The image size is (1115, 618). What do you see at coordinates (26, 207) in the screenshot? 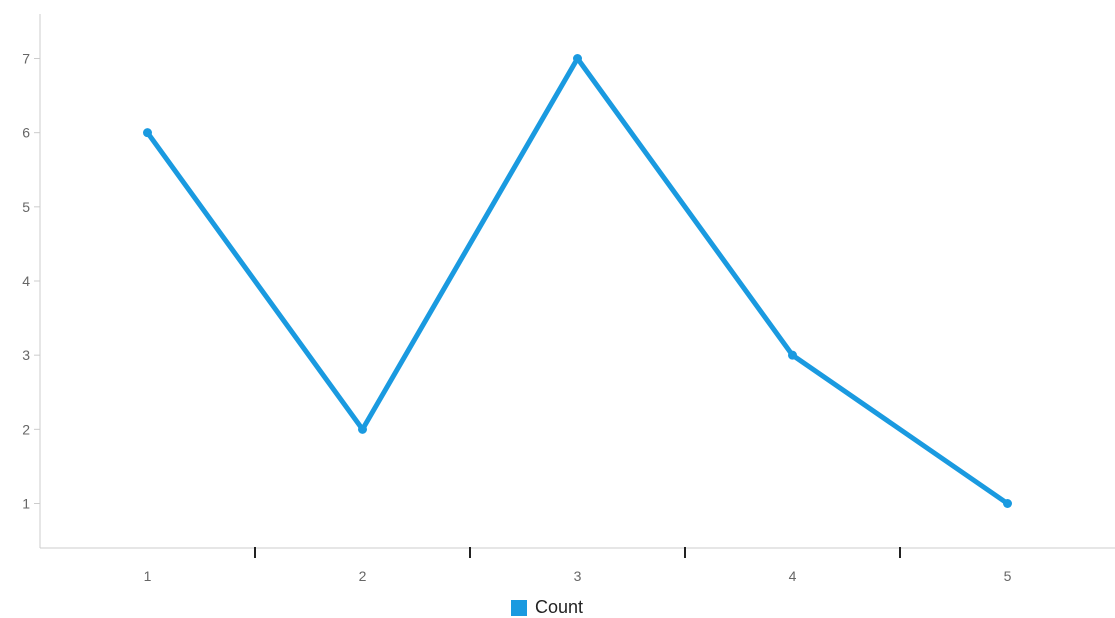
I see `y-tick-label: 5` at bounding box center [26, 207].